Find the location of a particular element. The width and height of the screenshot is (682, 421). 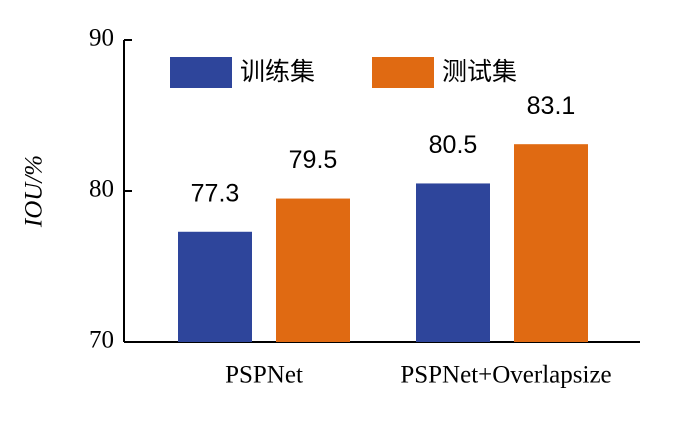

y-tick-label: 90 is located at coordinates (101, 38).